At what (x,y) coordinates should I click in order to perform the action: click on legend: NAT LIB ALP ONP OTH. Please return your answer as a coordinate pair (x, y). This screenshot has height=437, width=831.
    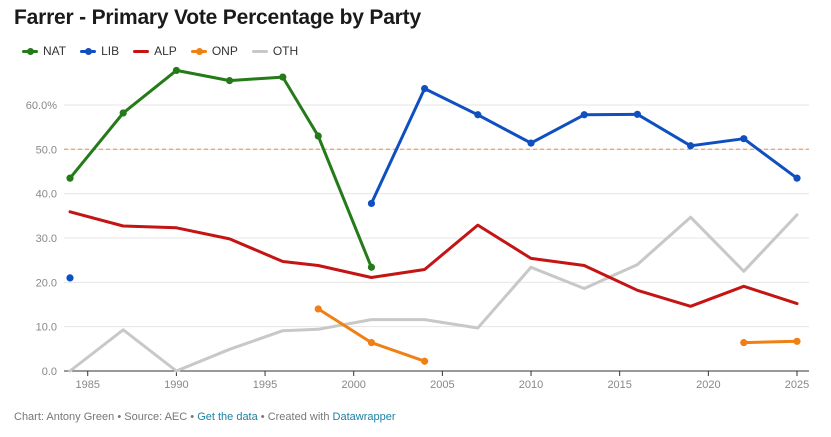
    Looking at the image, I should click on (160, 51).